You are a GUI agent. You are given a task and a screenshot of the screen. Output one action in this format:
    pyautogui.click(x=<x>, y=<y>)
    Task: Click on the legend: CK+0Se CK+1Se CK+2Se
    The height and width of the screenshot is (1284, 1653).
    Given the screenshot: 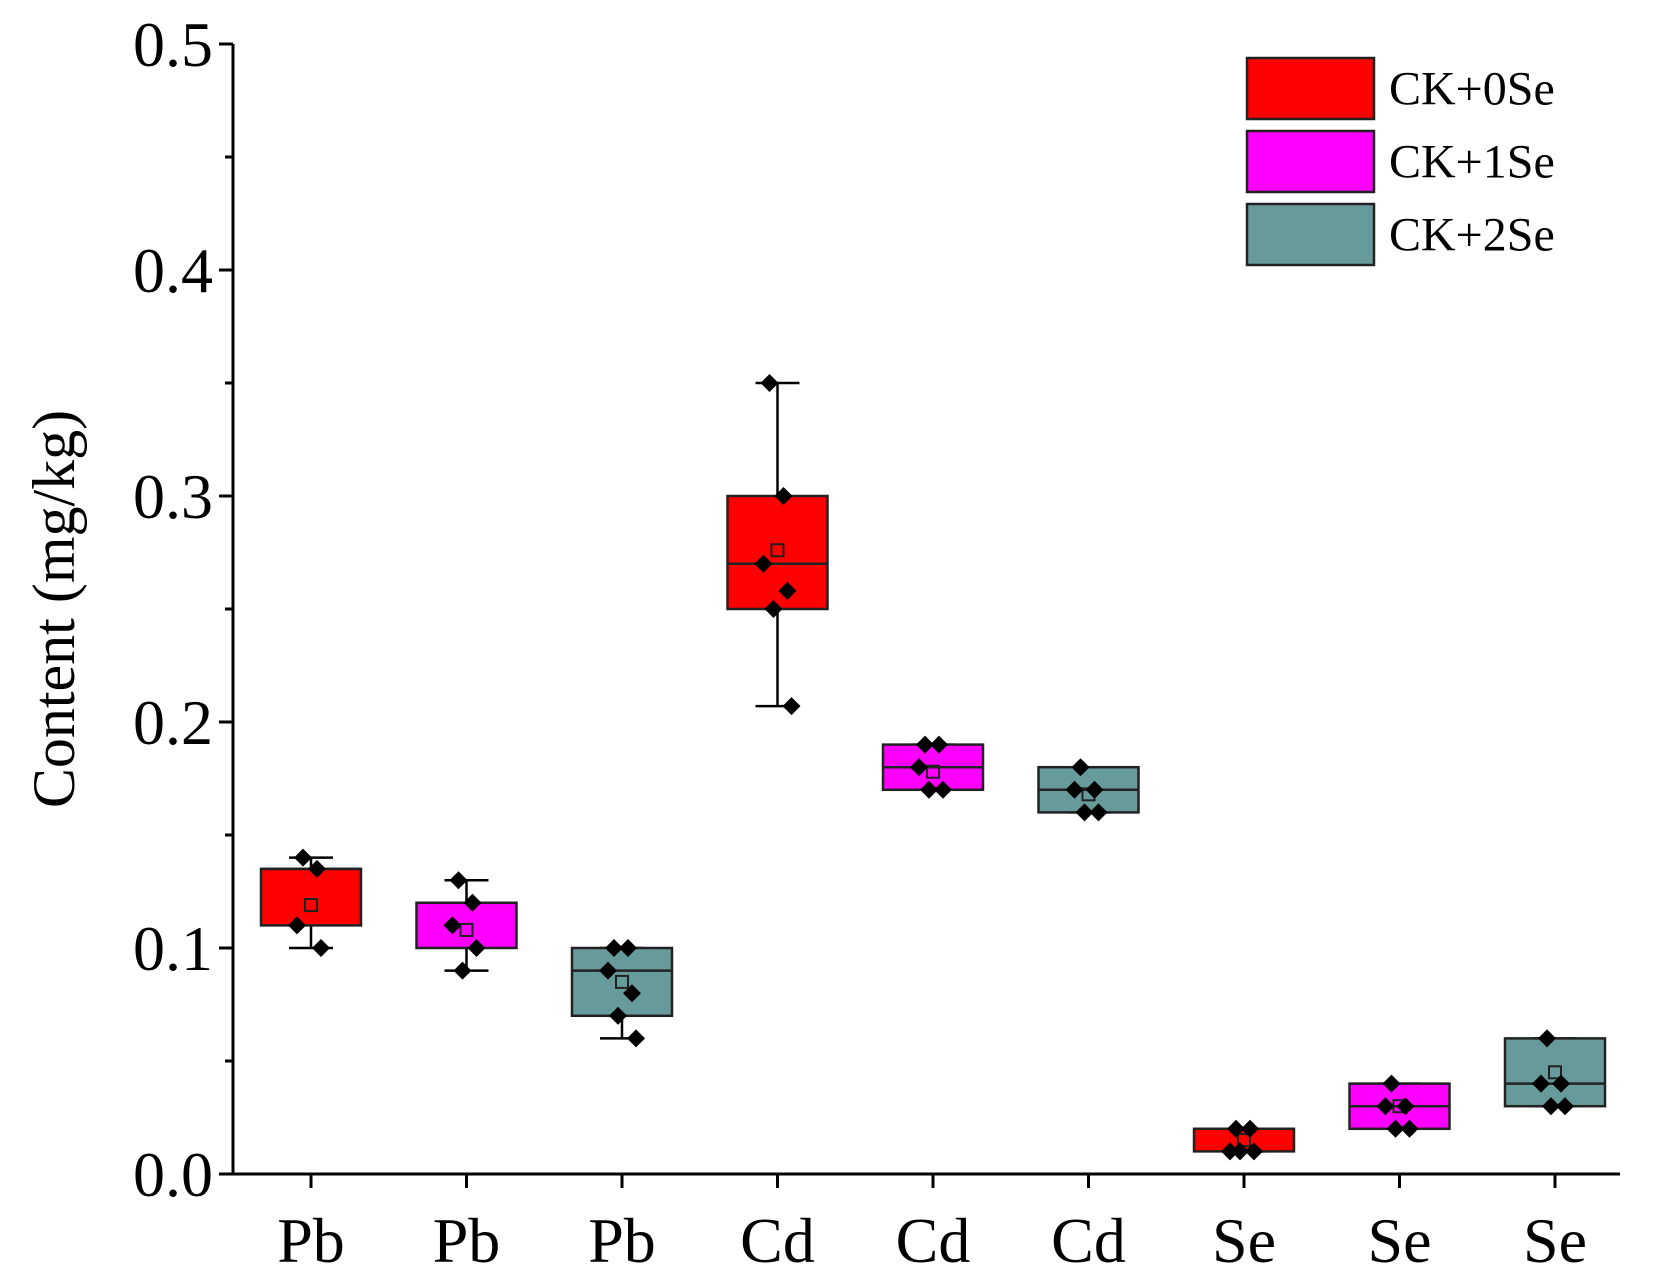 What is the action you would take?
    pyautogui.click(x=1400, y=161)
    